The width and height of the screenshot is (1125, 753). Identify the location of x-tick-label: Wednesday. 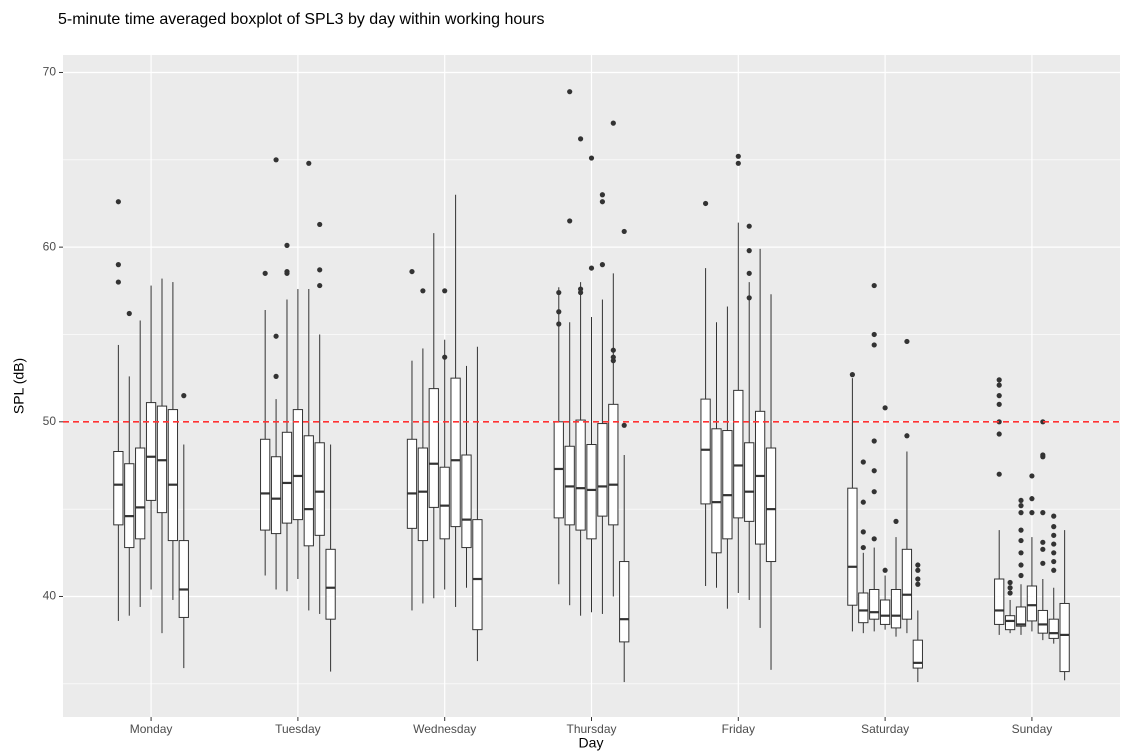
(444, 729).